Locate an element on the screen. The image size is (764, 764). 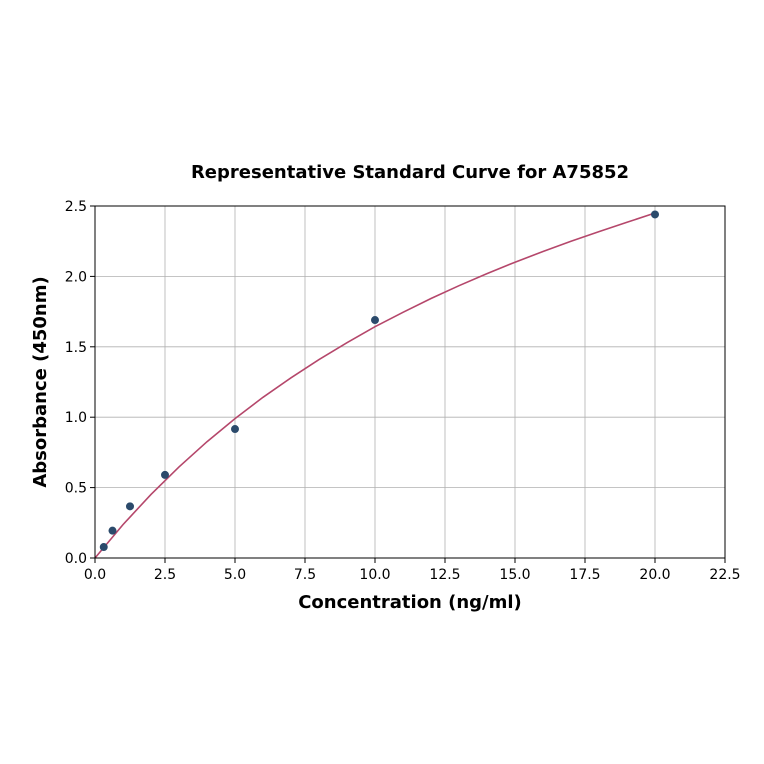
y-tick-label: 1.5 is located at coordinates (76, 348).